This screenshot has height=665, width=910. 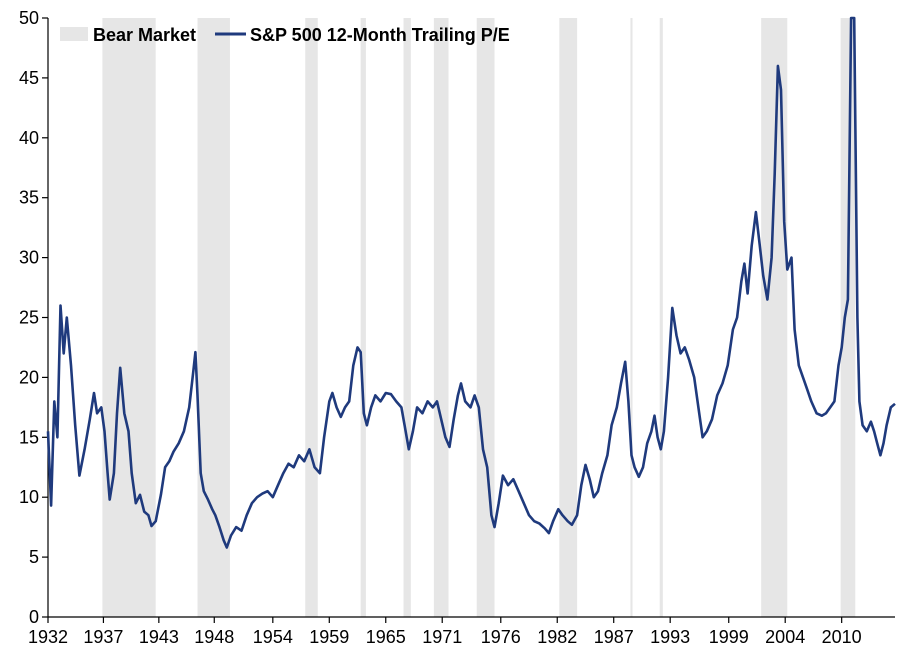 I want to click on x-tick-label: 1976, so click(x=501, y=637).